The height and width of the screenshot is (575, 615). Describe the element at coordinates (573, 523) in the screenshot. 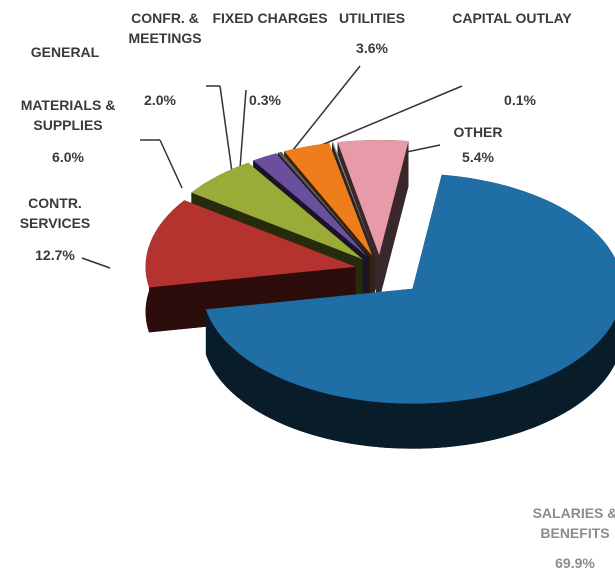

I see `slice-label: SALARIES & BENEFITS` at that location.